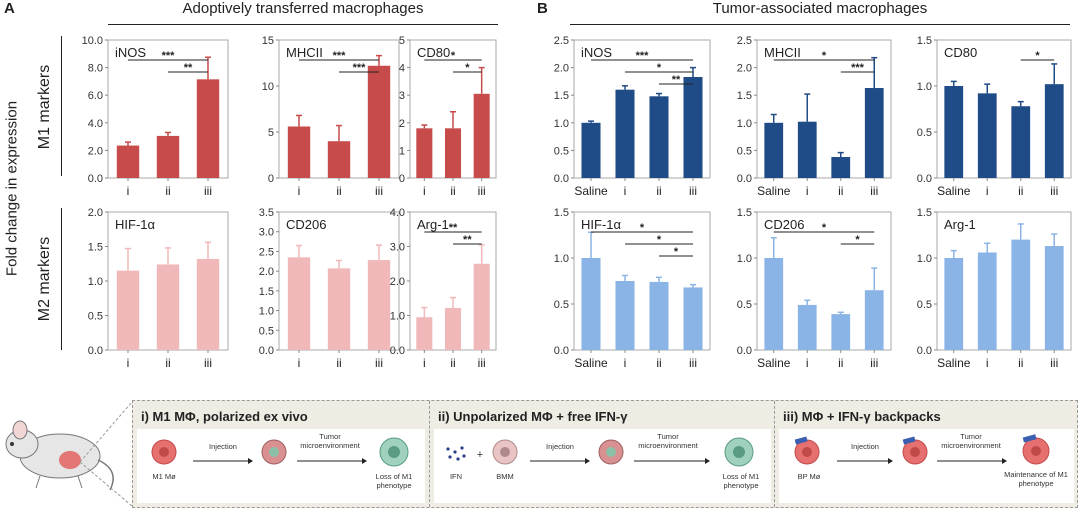 This screenshot has height=510, width=1080. Describe the element at coordinates (402, 69) in the screenshot. I see `y-tick-label: 4` at that location.